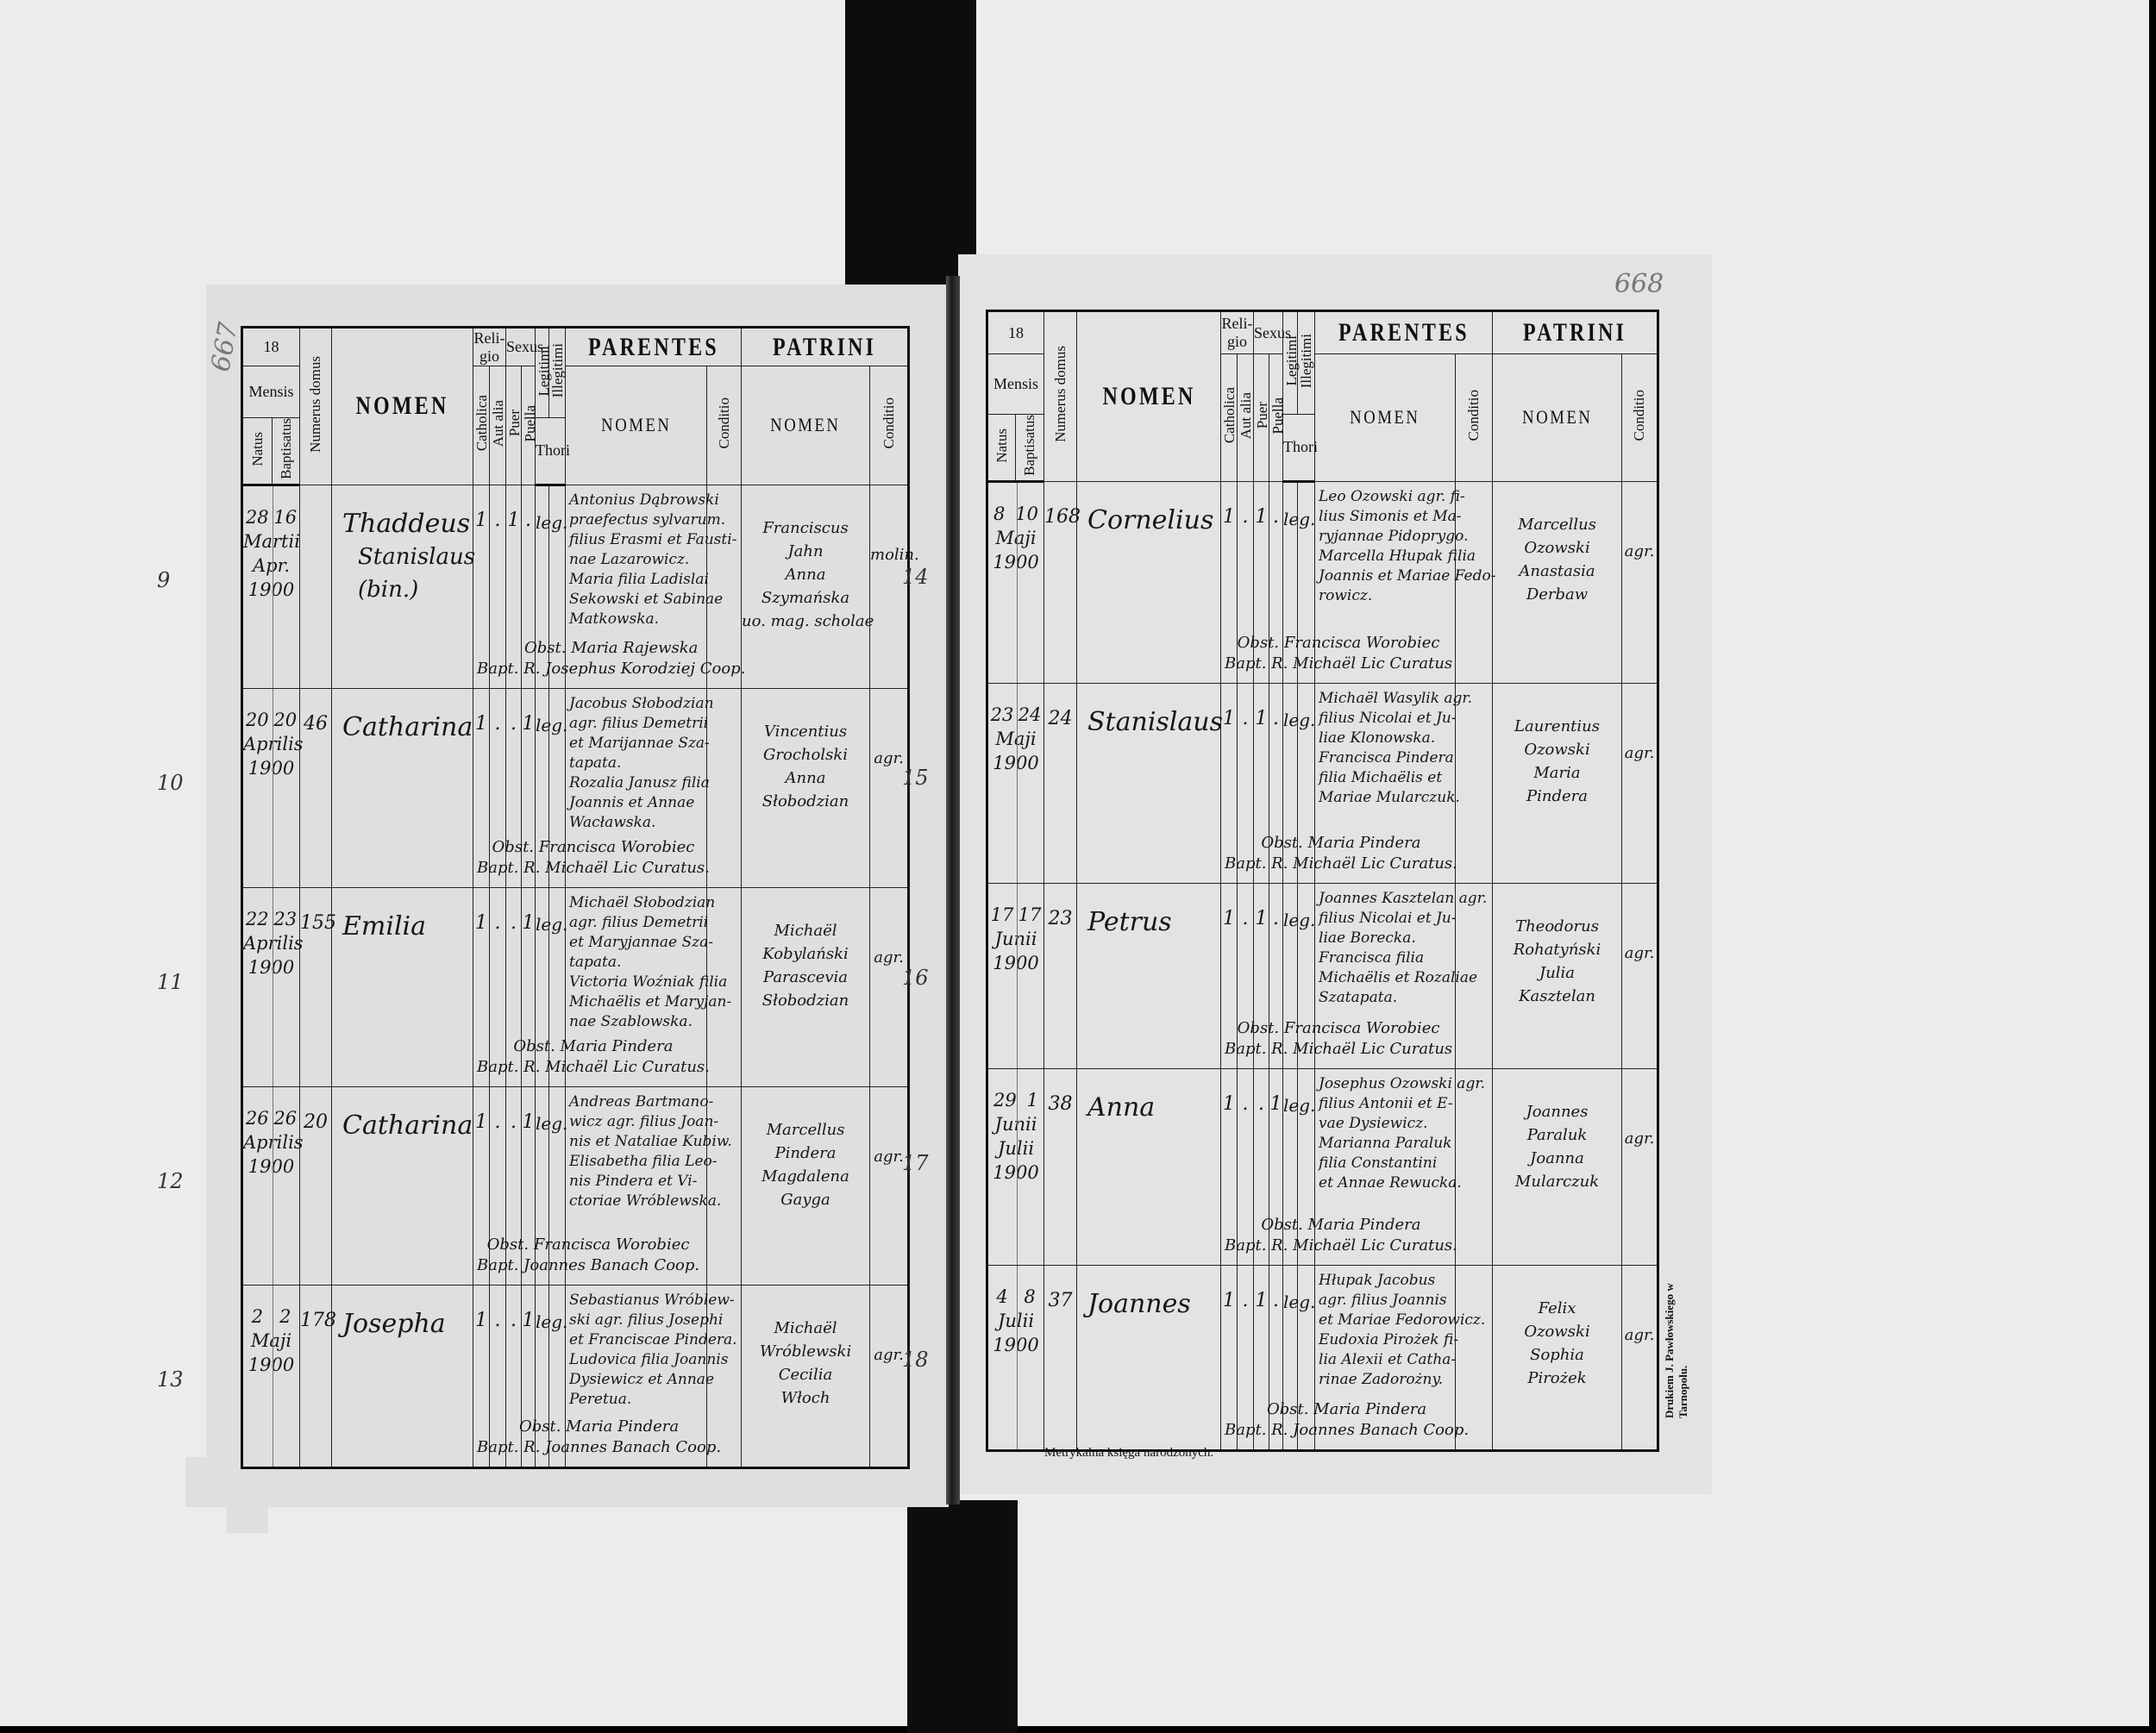 This screenshot has width=2156, height=1733. What do you see at coordinates (805, 732) in the screenshot?
I see `godparent-line: Vincentius` at bounding box center [805, 732].